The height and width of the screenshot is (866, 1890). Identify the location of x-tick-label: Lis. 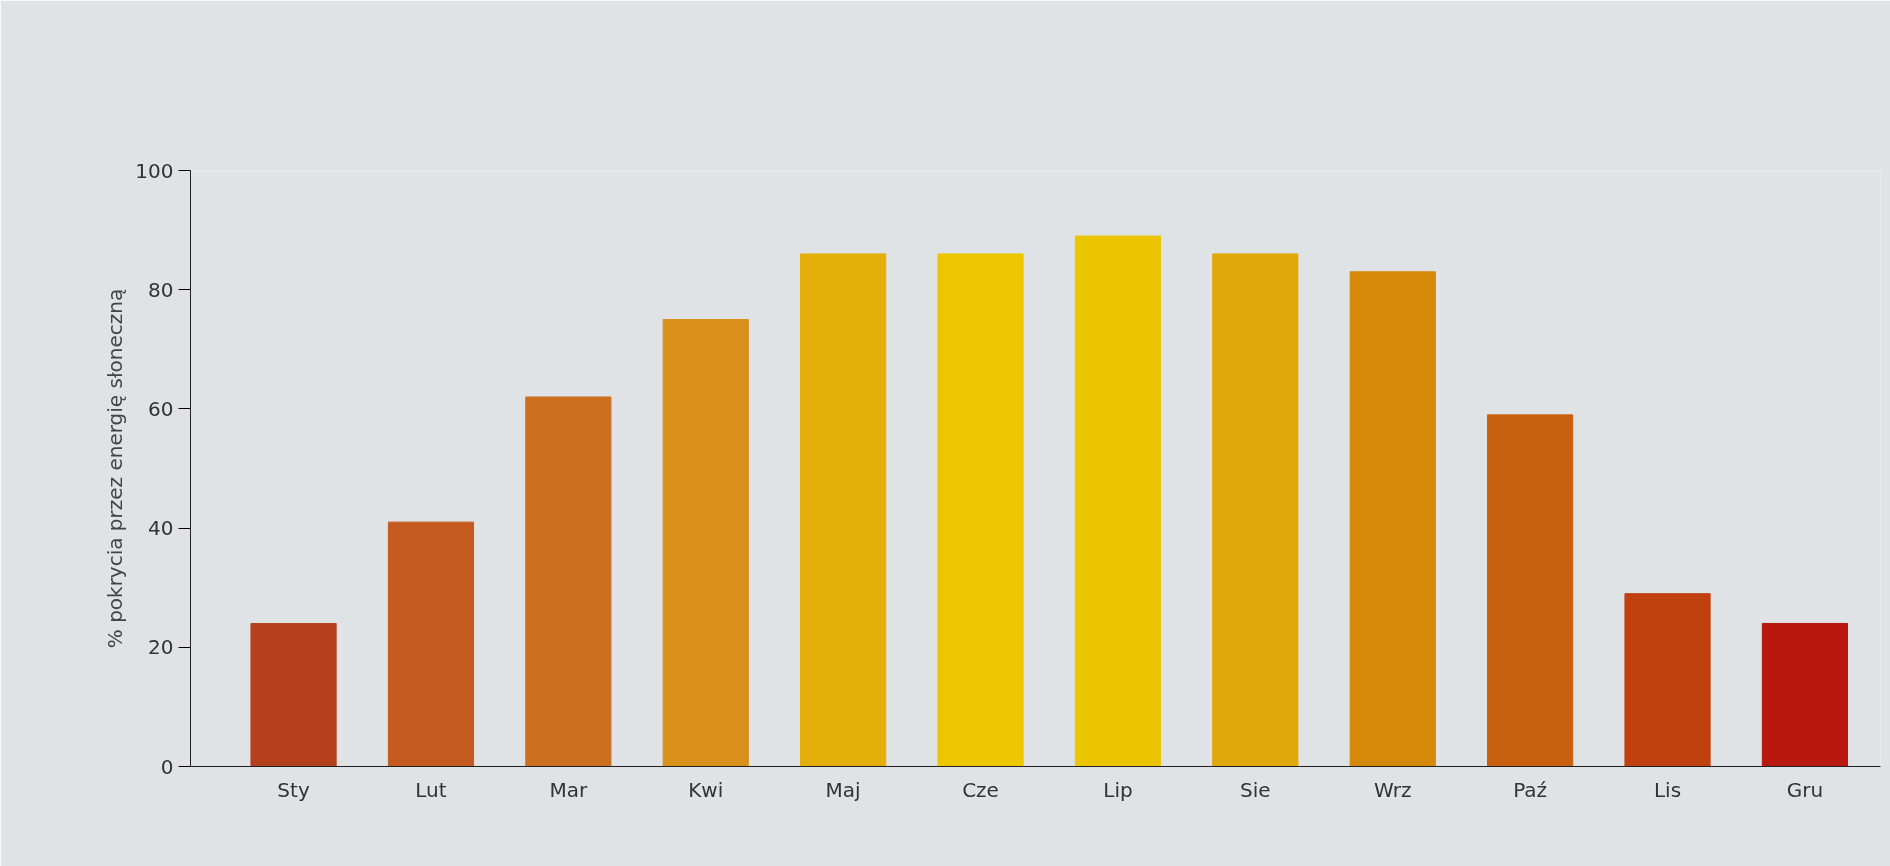
(1667, 789).